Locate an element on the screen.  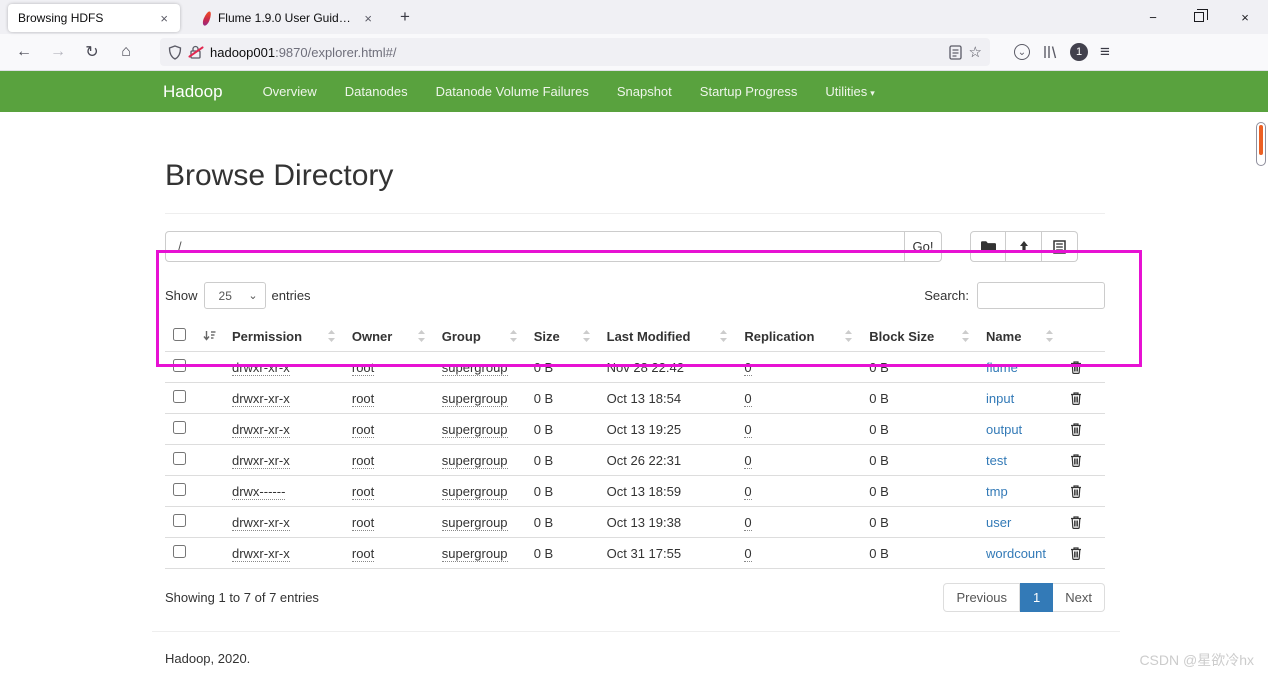
next-page-button: Next is located at coordinates (1079, 597).